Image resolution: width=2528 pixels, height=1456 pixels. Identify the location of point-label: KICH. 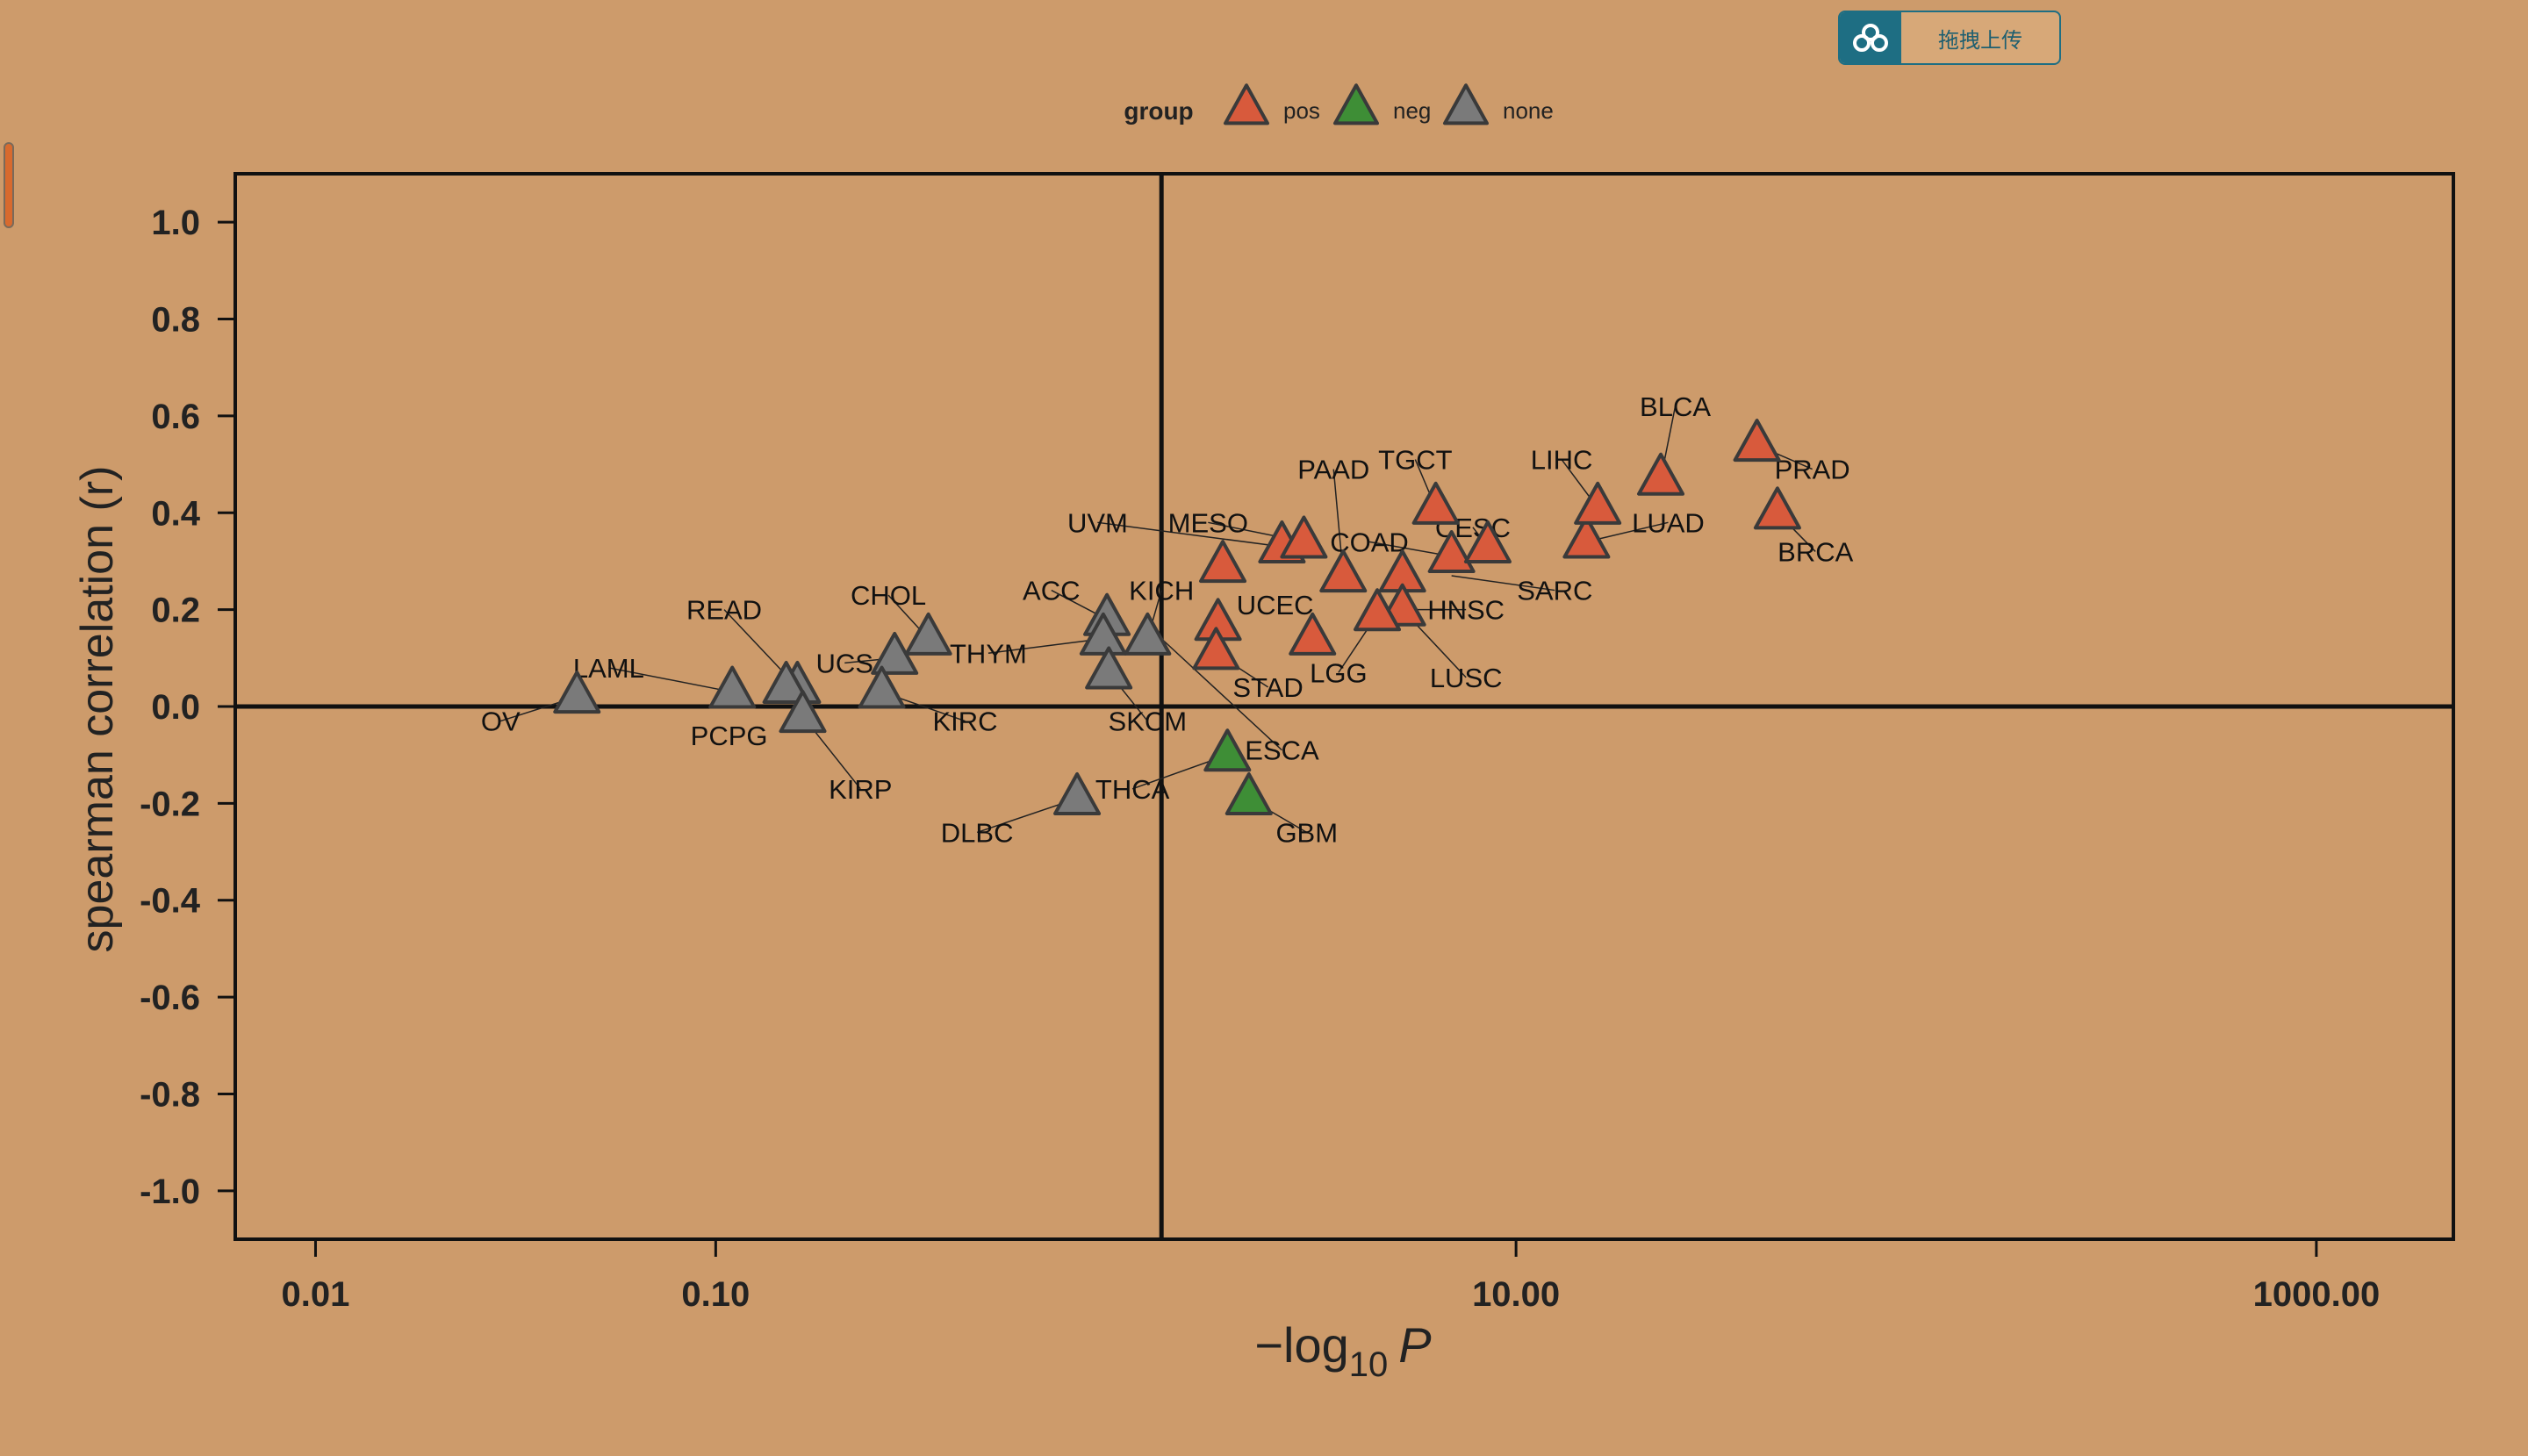
(1161, 591).